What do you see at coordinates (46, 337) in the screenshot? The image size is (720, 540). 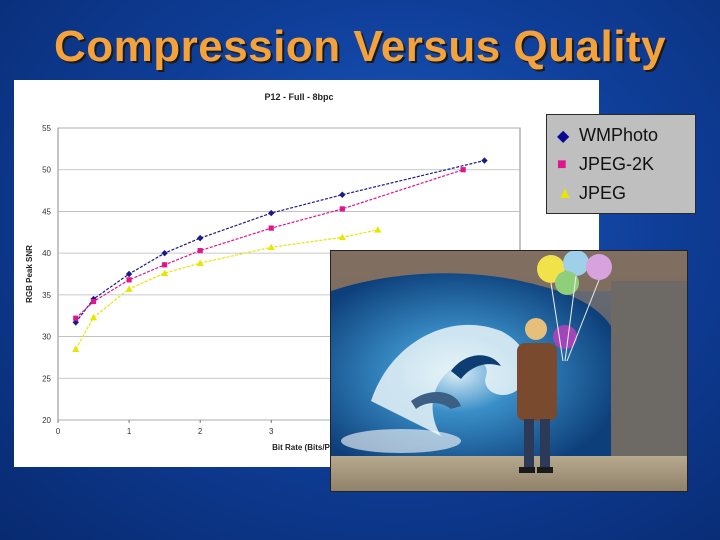 I see `y-tick-label: 30` at bounding box center [46, 337].